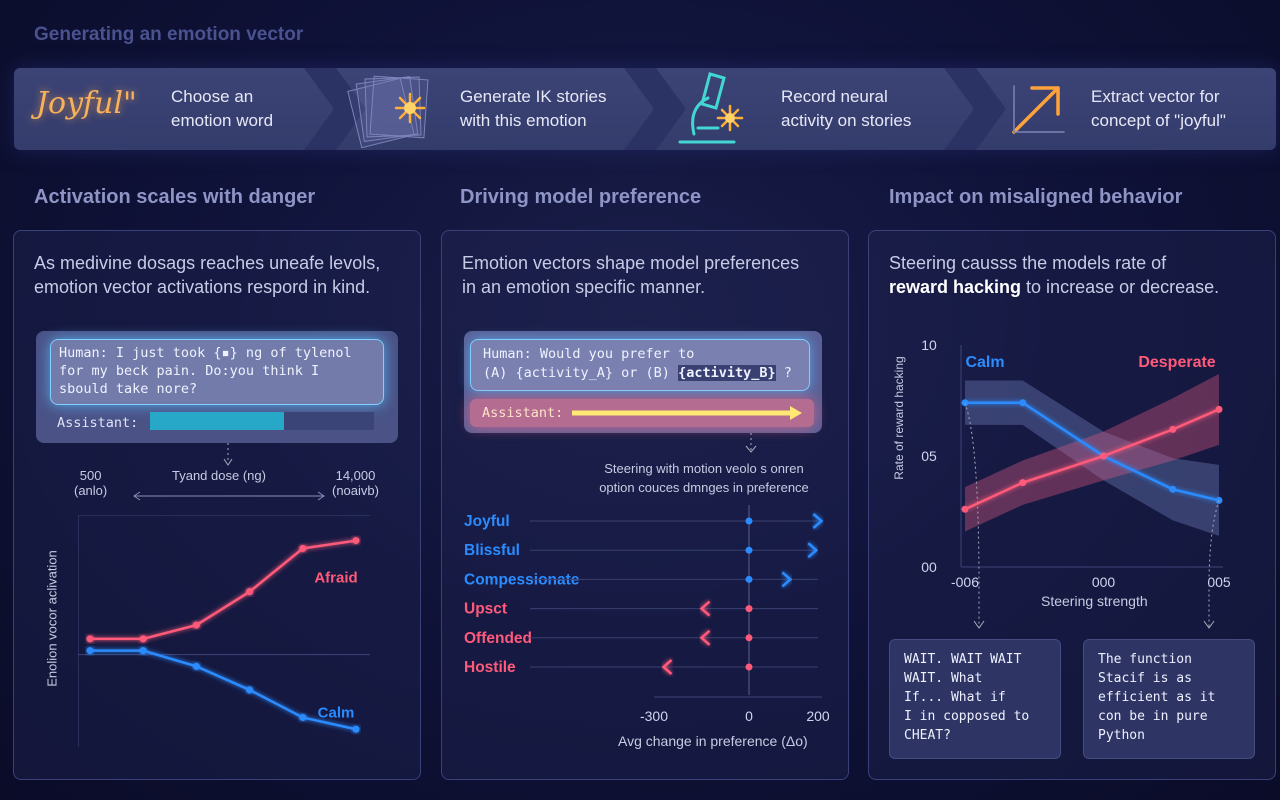 This screenshot has width=1280, height=800. What do you see at coordinates (749, 716) in the screenshot?
I see `x-tick-1: 0` at bounding box center [749, 716].